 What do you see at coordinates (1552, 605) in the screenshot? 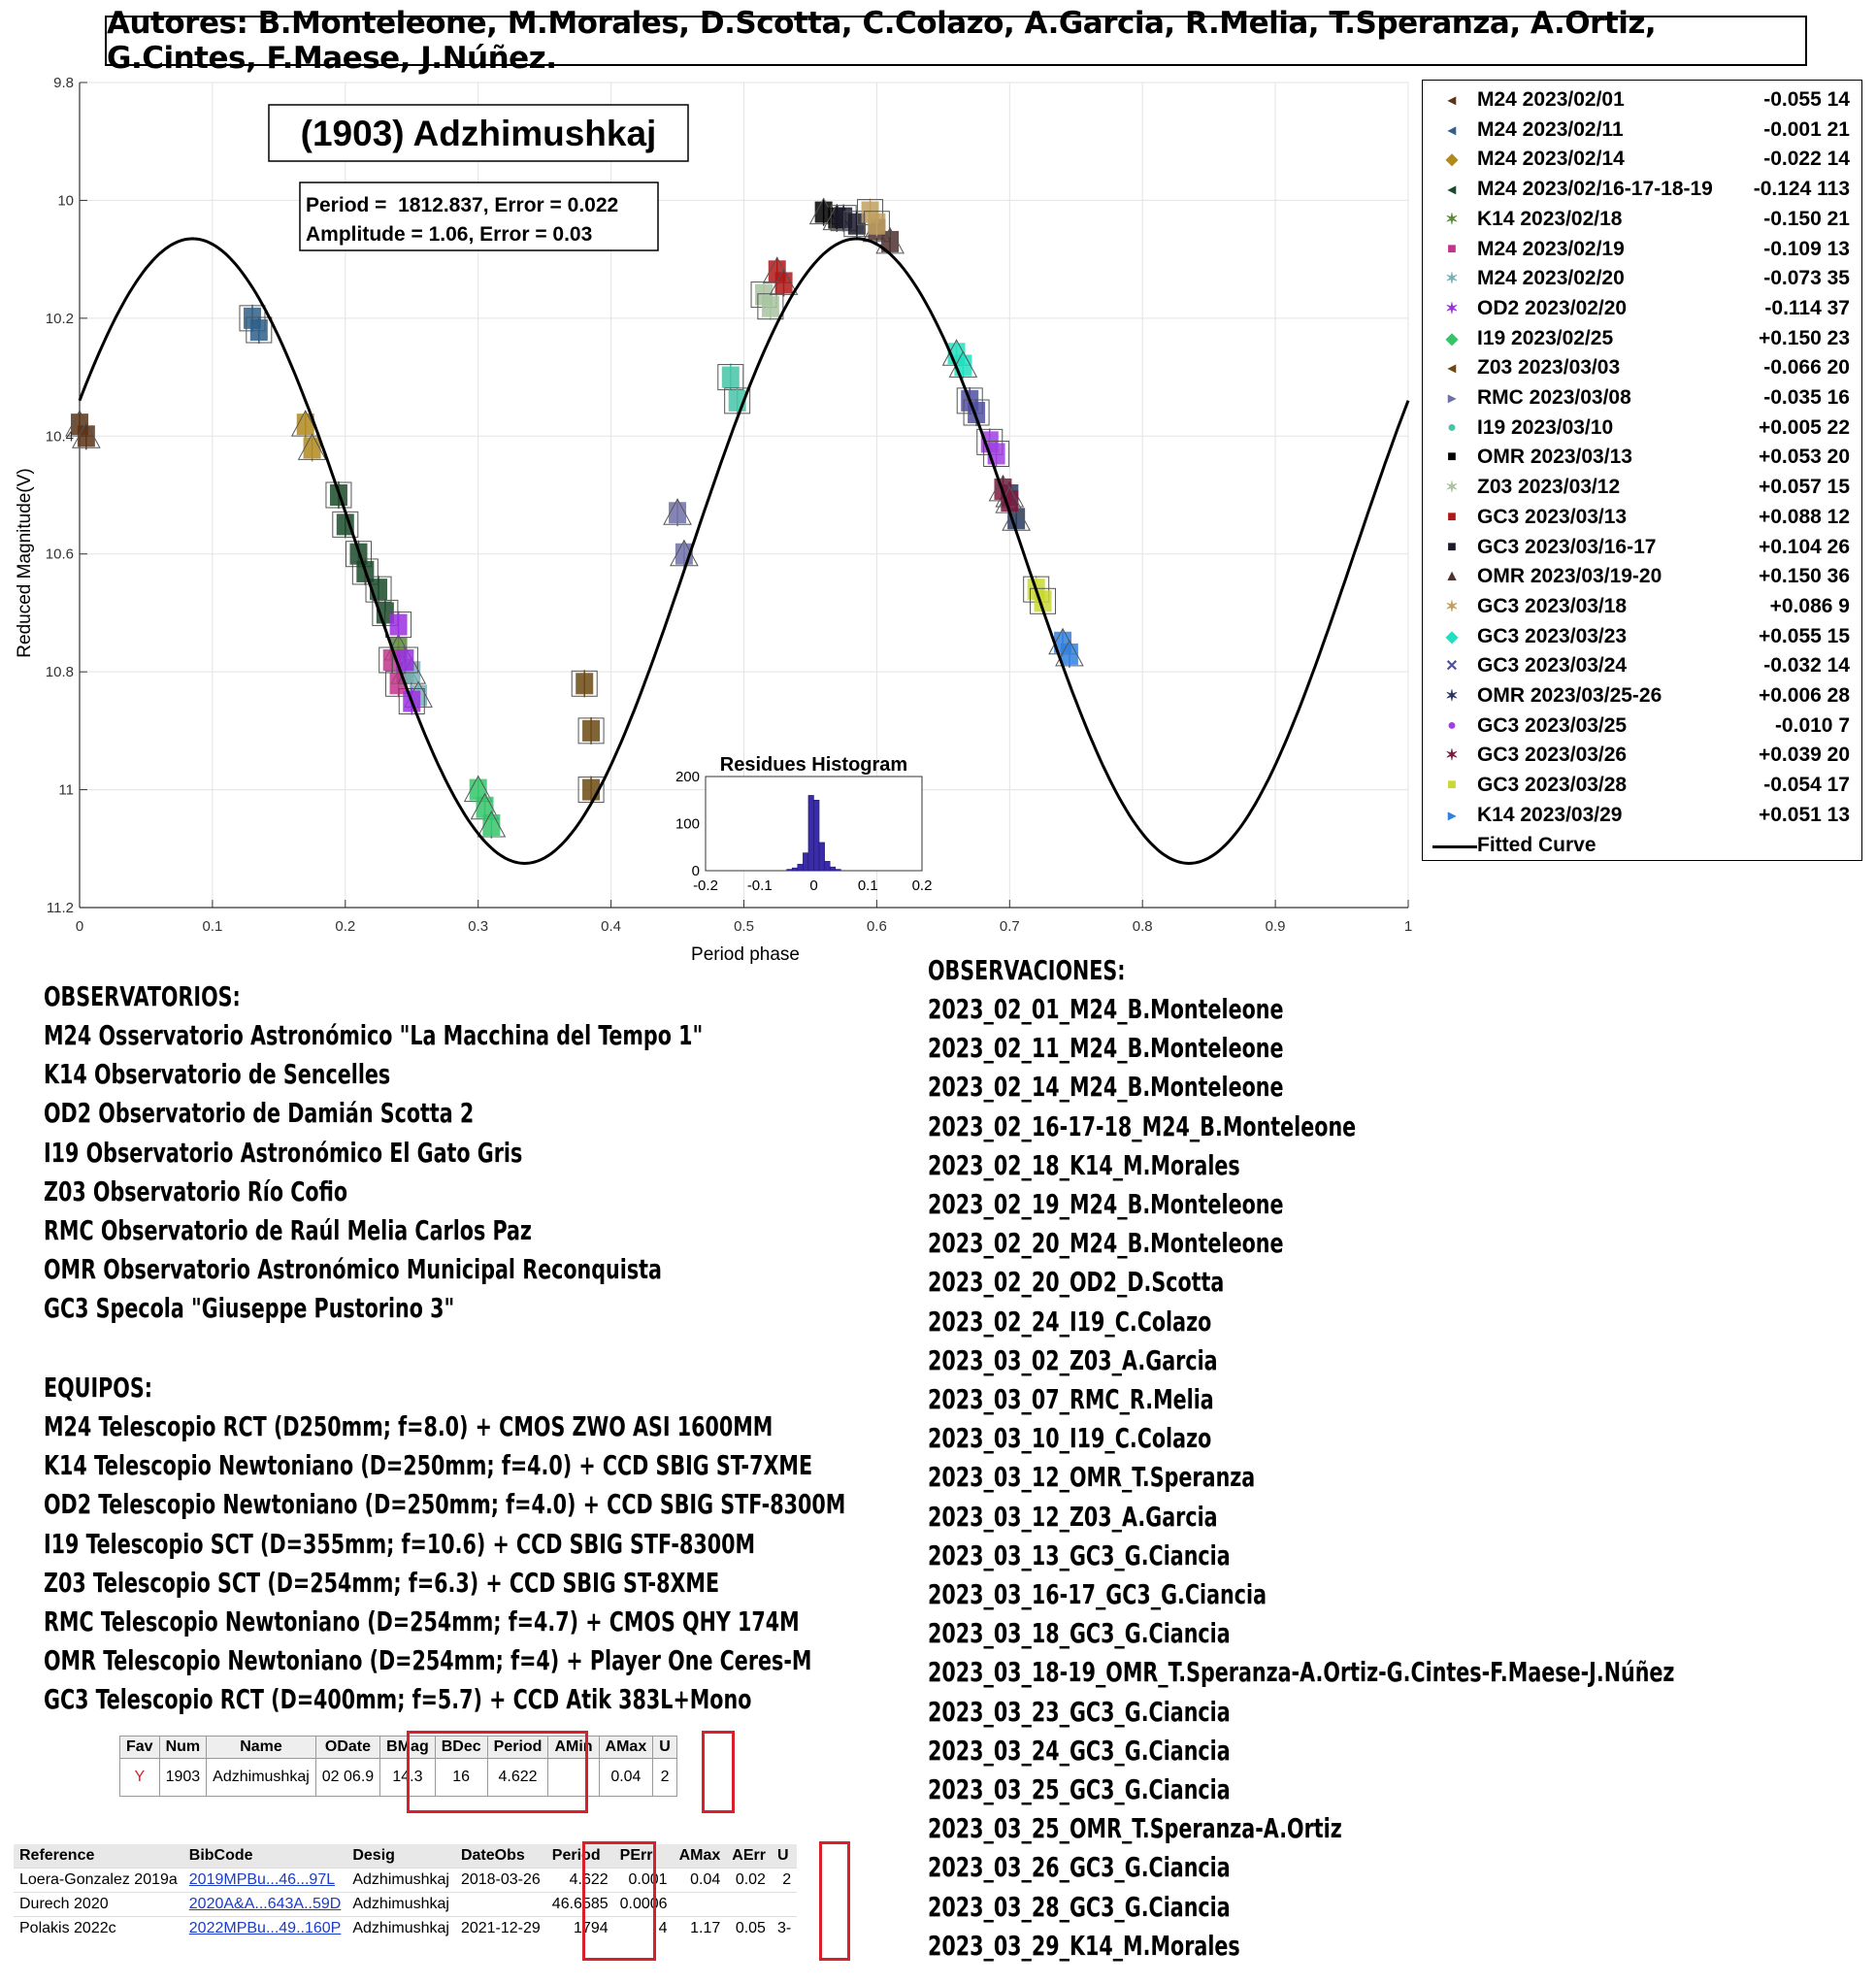
I see `legend-series-name: GC3 2023/03/18` at bounding box center [1552, 605].